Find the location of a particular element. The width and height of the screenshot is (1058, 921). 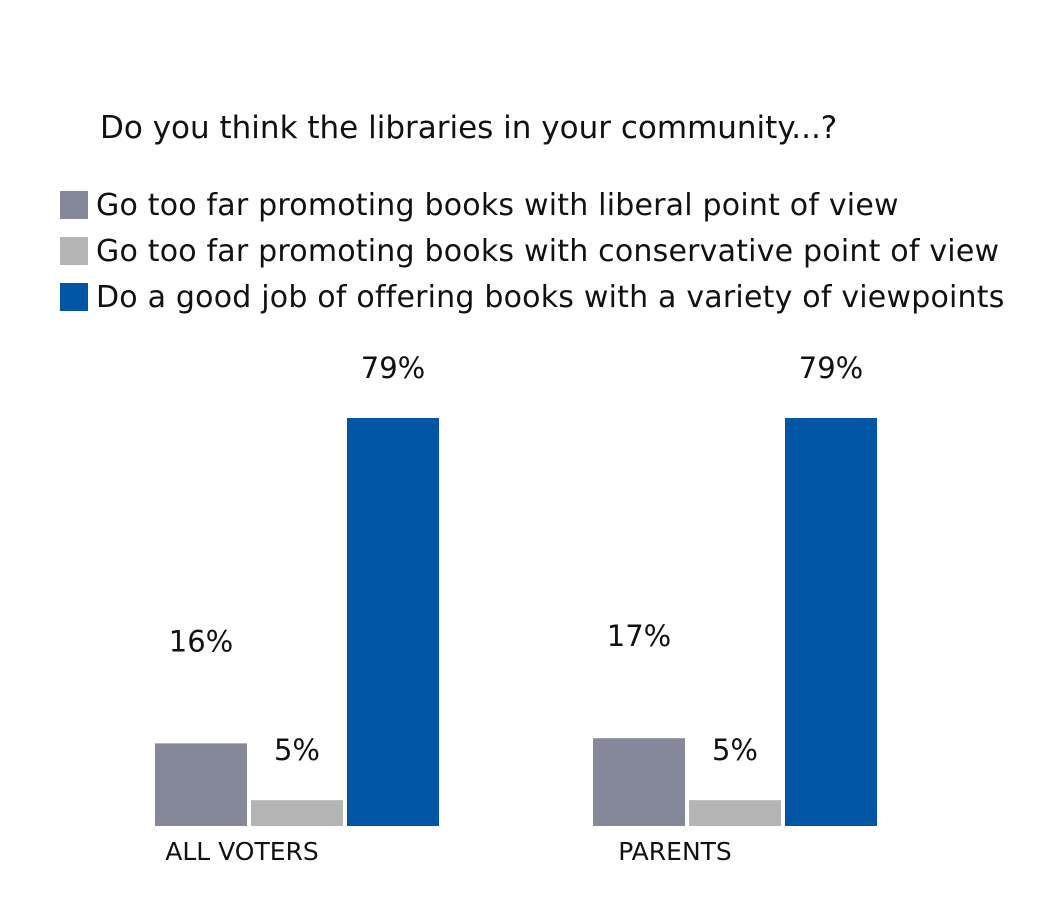

data-label-parents-conservative: 5% is located at coordinates (735, 750).